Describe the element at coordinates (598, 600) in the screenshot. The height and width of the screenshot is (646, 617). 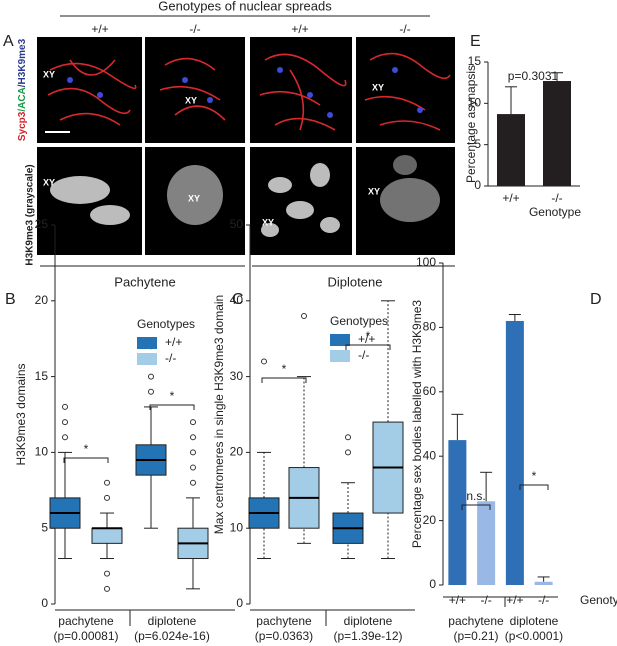
I see `x-axis-label: Genotypes` at that location.